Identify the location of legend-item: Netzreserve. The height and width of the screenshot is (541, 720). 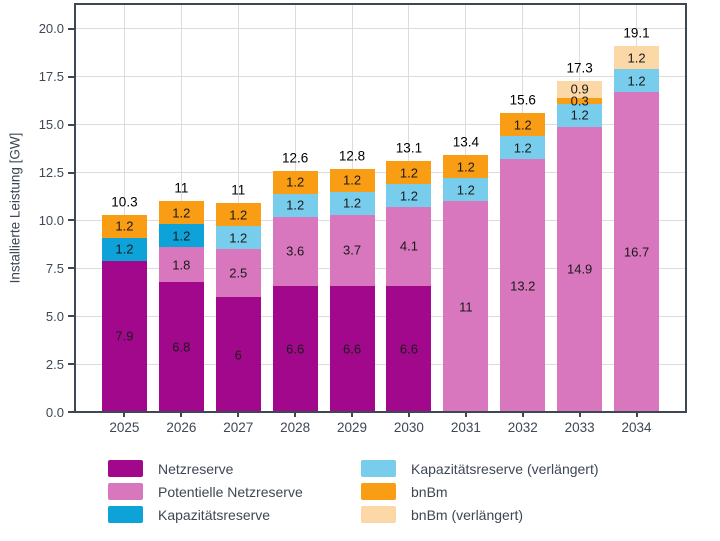
(234, 468).